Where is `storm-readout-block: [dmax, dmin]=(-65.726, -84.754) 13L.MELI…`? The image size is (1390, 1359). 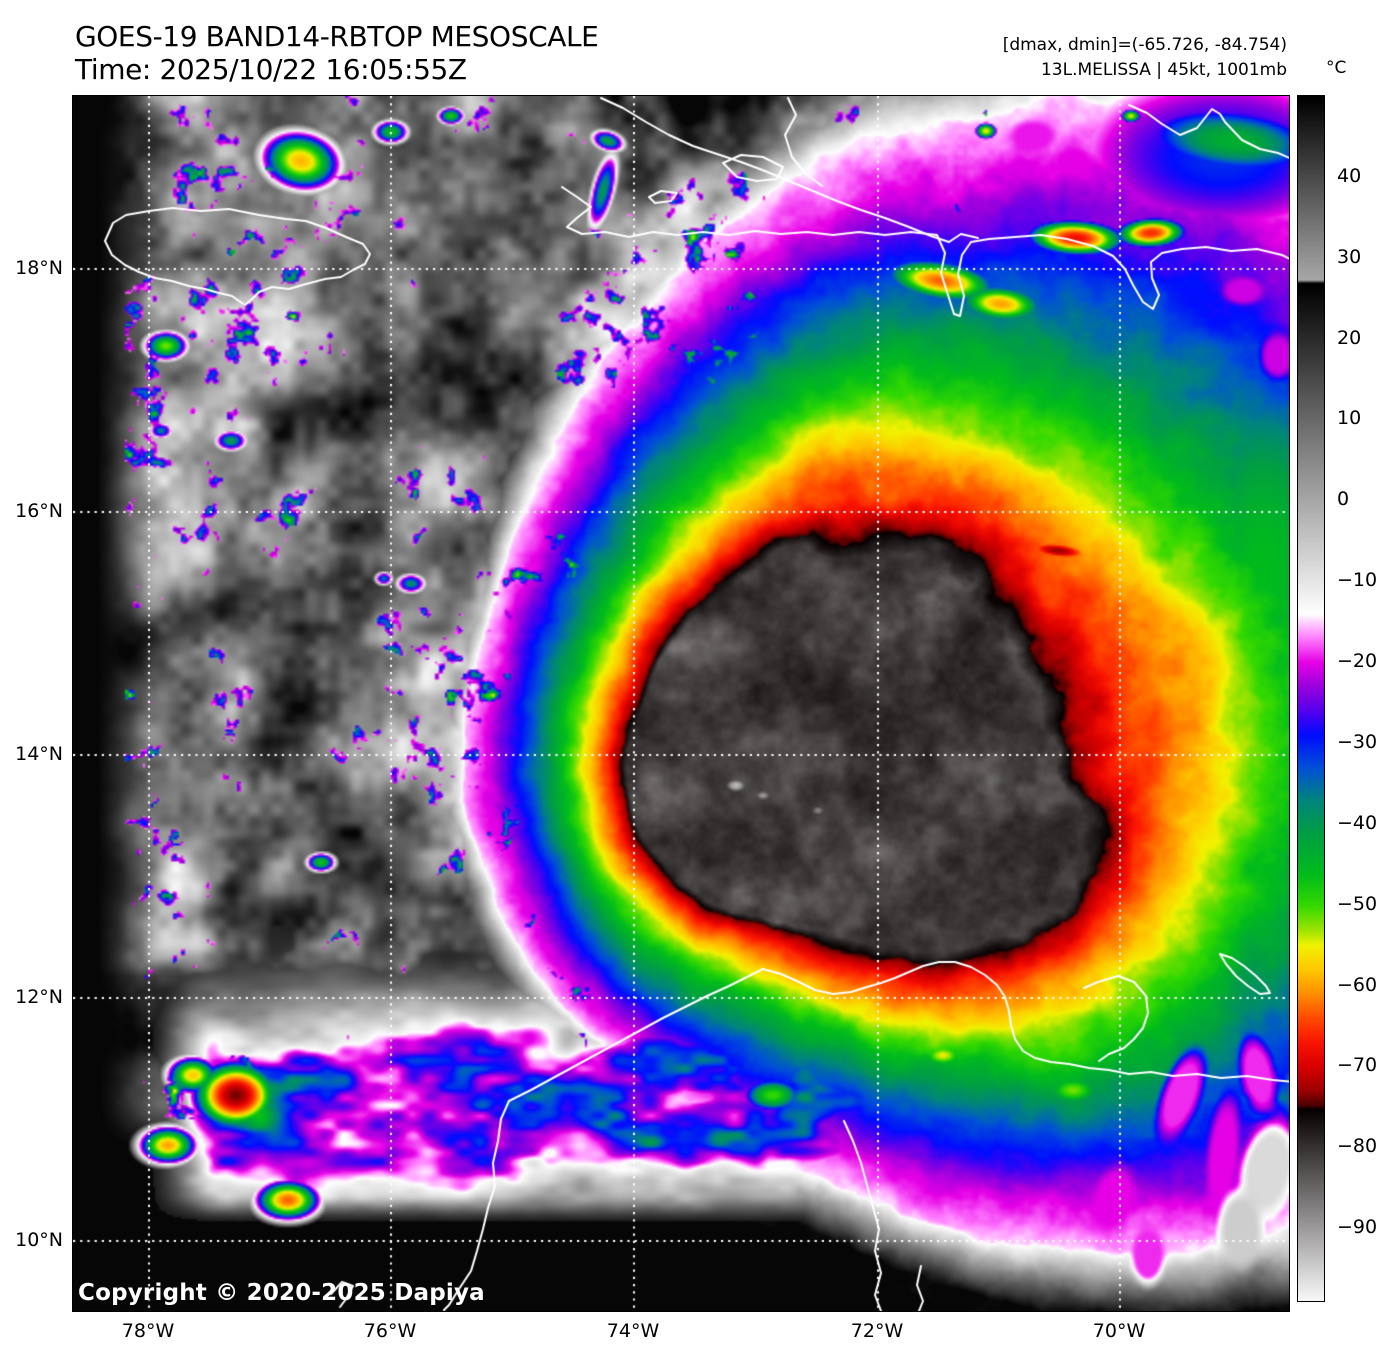 storm-readout-block: [dmax, dmin]=(-65.726, -84.754) 13L.MELI… is located at coordinates (1145, 58).